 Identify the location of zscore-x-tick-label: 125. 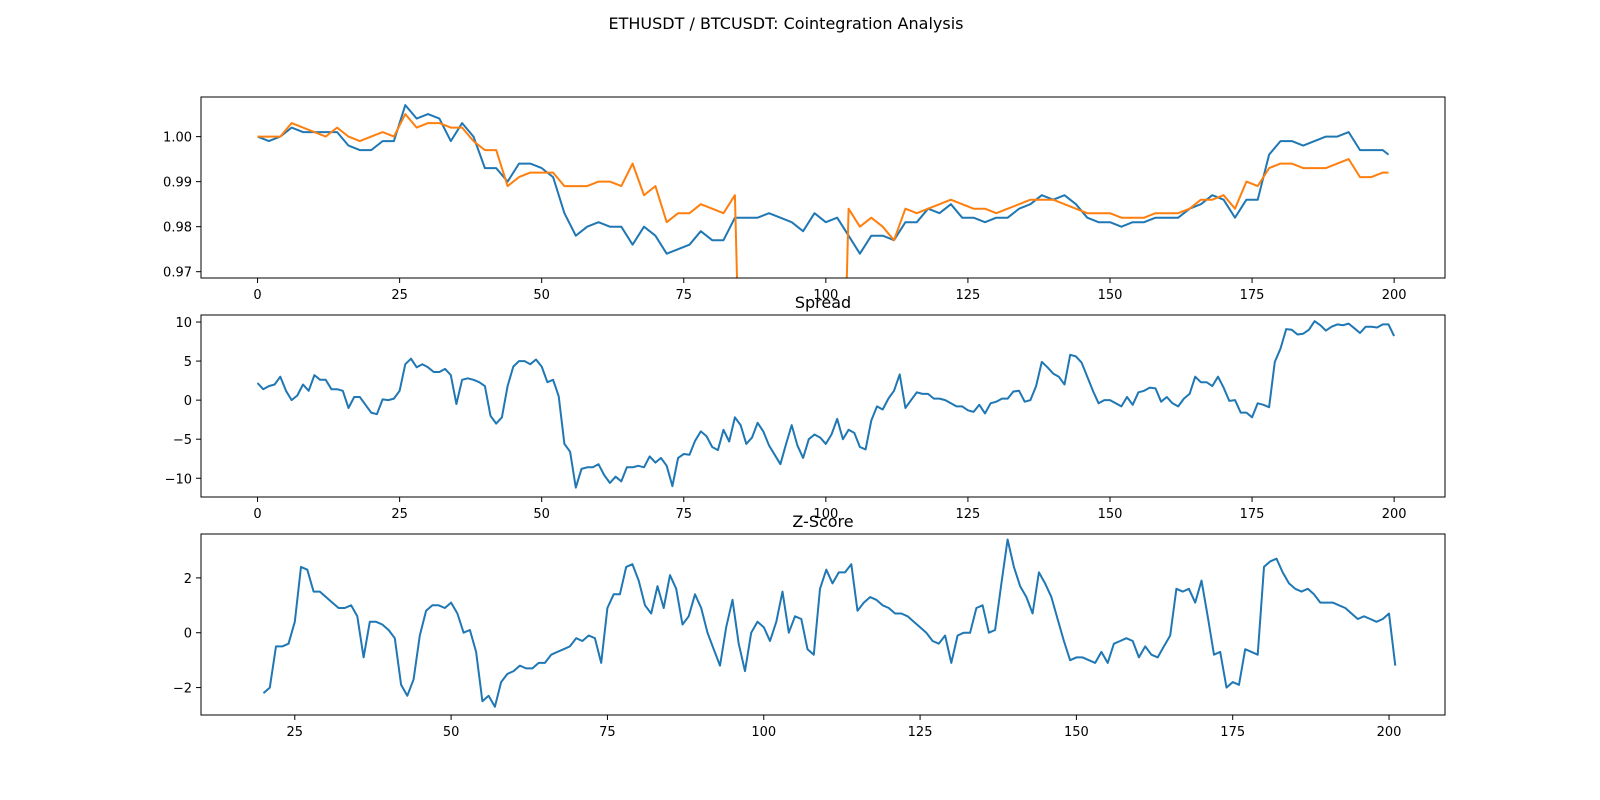
(920, 732).